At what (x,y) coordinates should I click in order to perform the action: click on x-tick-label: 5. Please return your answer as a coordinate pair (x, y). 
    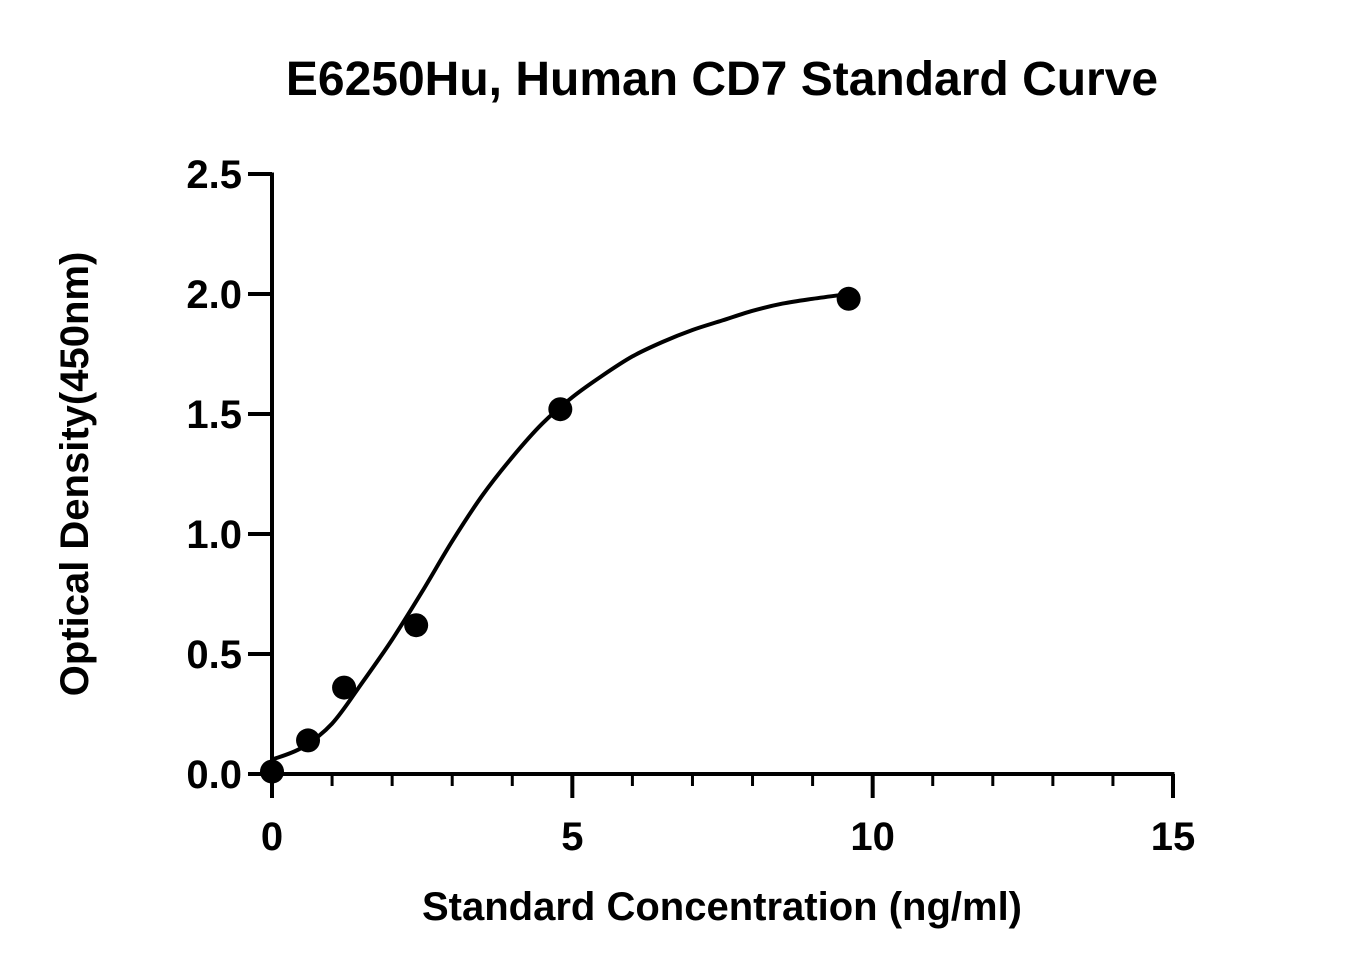
    Looking at the image, I should click on (572, 837).